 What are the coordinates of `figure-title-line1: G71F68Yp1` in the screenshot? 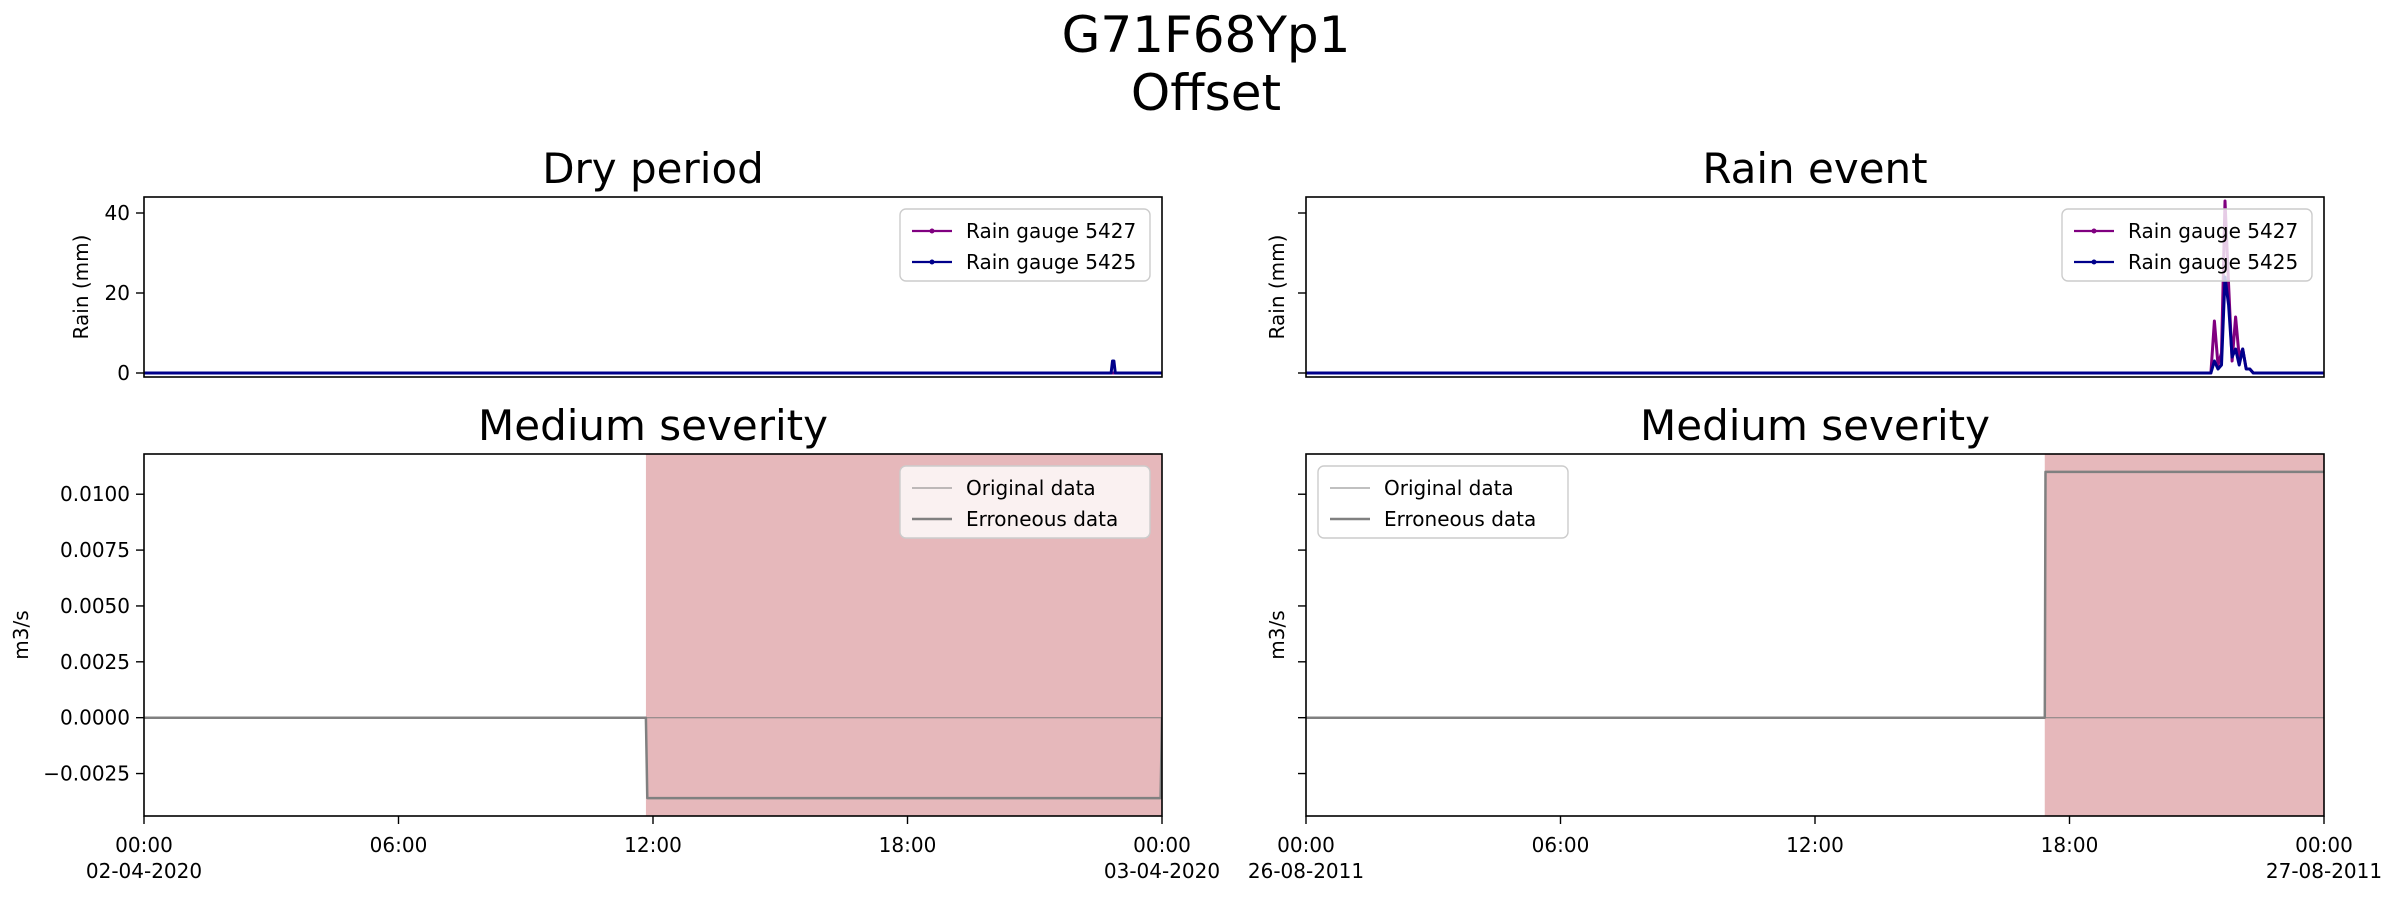 It's located at (1206, 35).